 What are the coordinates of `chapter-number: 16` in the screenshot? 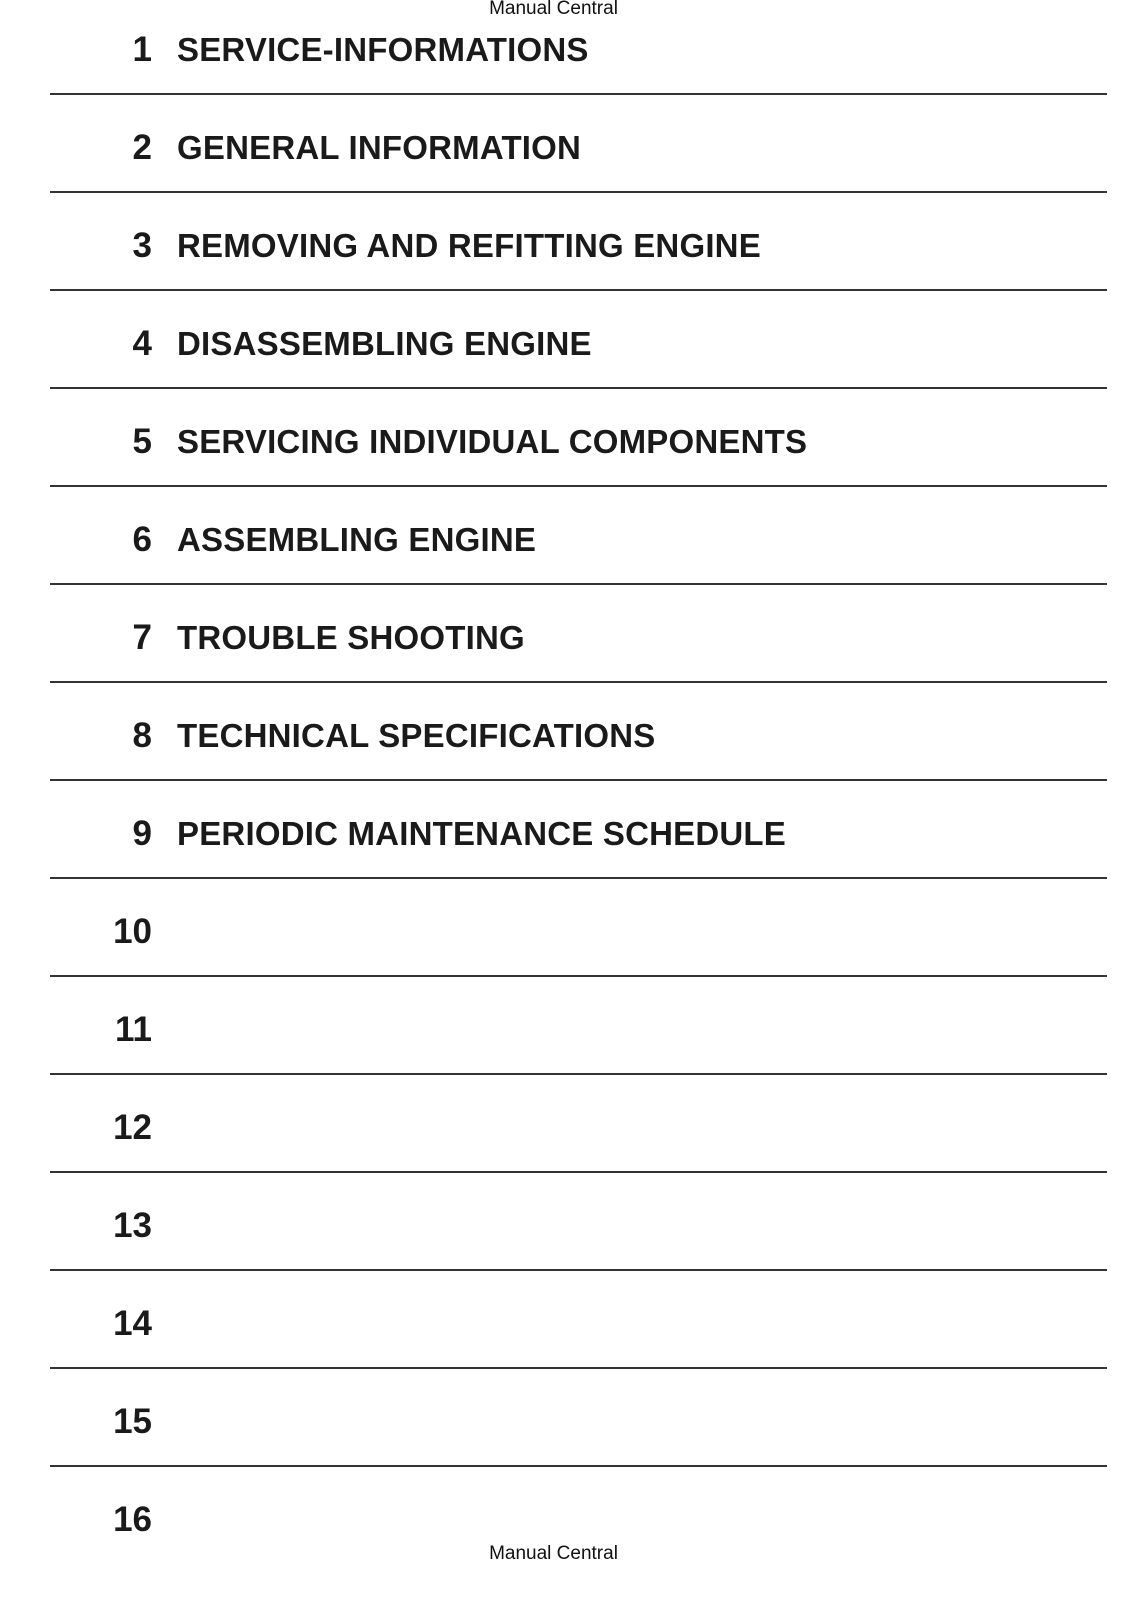 It's located at (132, 1519).